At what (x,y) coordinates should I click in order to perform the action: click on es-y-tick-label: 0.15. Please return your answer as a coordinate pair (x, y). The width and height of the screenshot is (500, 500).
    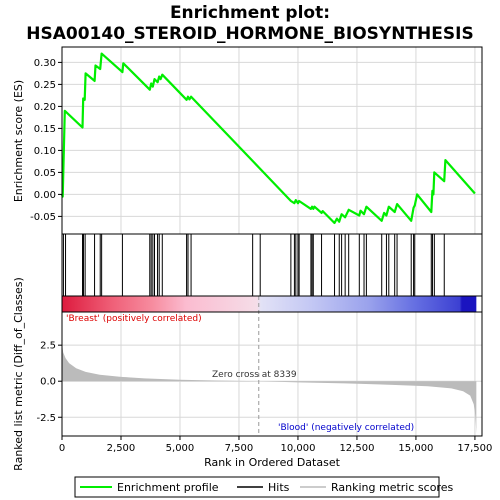
    Looking at the image, I should click on (45, 129).